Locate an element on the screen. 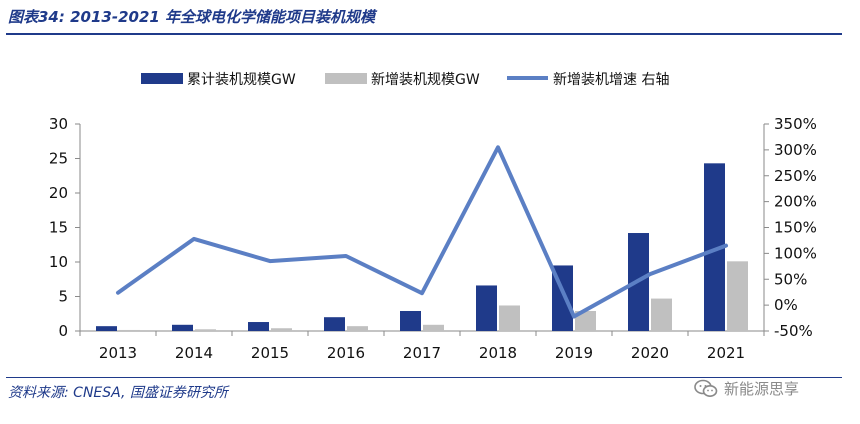 Image resolution: width=860 pixels, height=424 pixels. right-tick-label: 300% is located at coordinates (795, 150).